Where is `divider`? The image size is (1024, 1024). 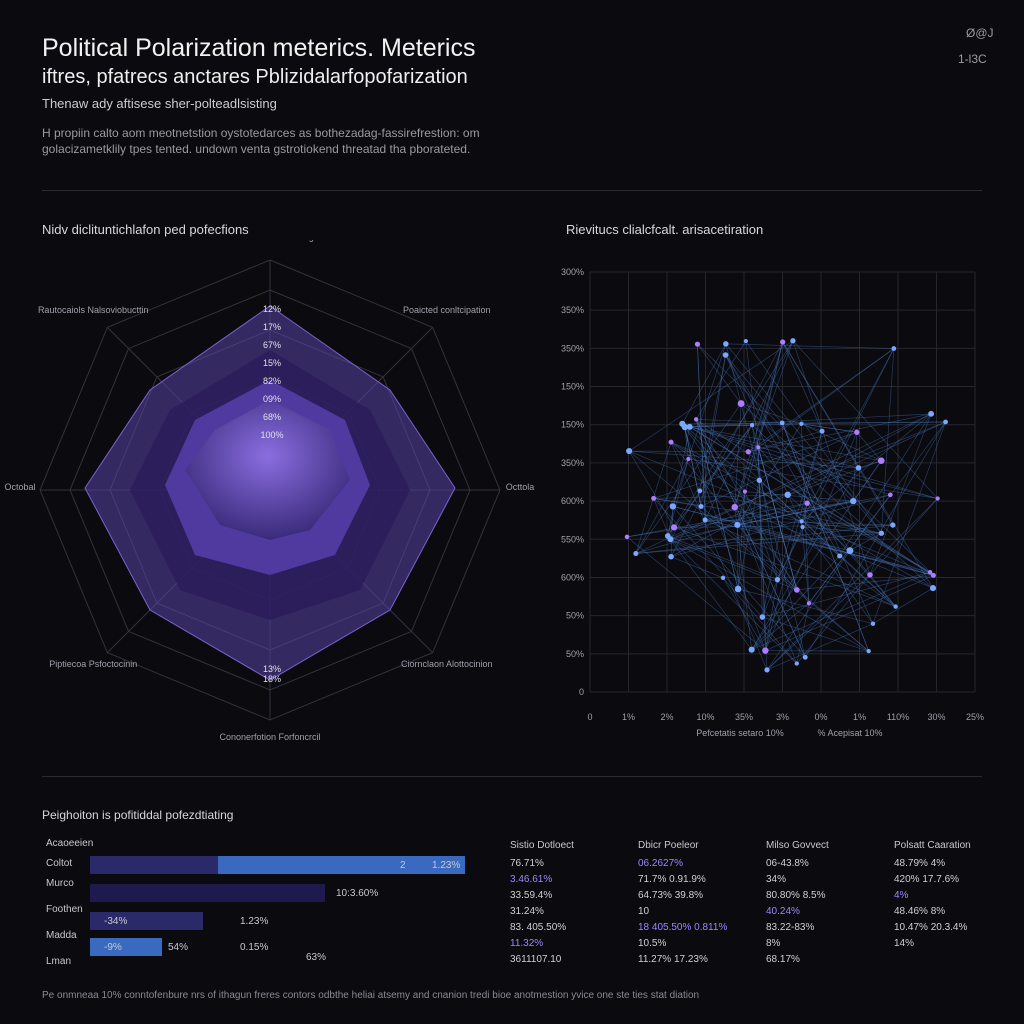
divider is located at coordinates (512, 190).